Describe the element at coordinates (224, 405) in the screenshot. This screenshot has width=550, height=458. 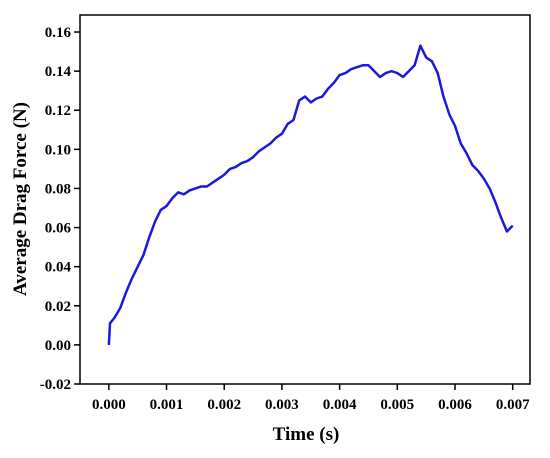
I see `x-tick-label: 0.002` at that location.